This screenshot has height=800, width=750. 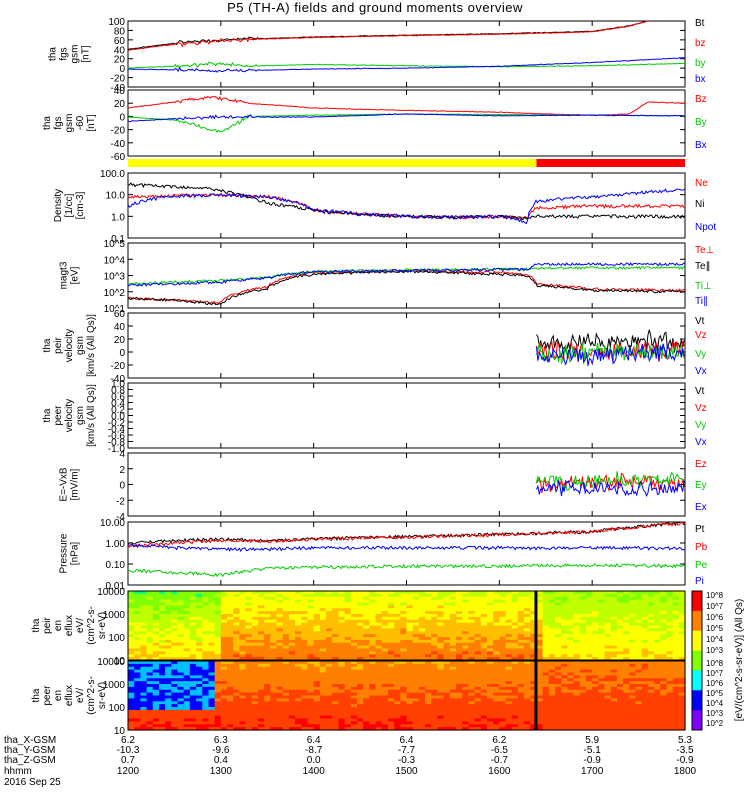 I want to click on y-axis-label: [mV/m], so click(x=75, y=484).